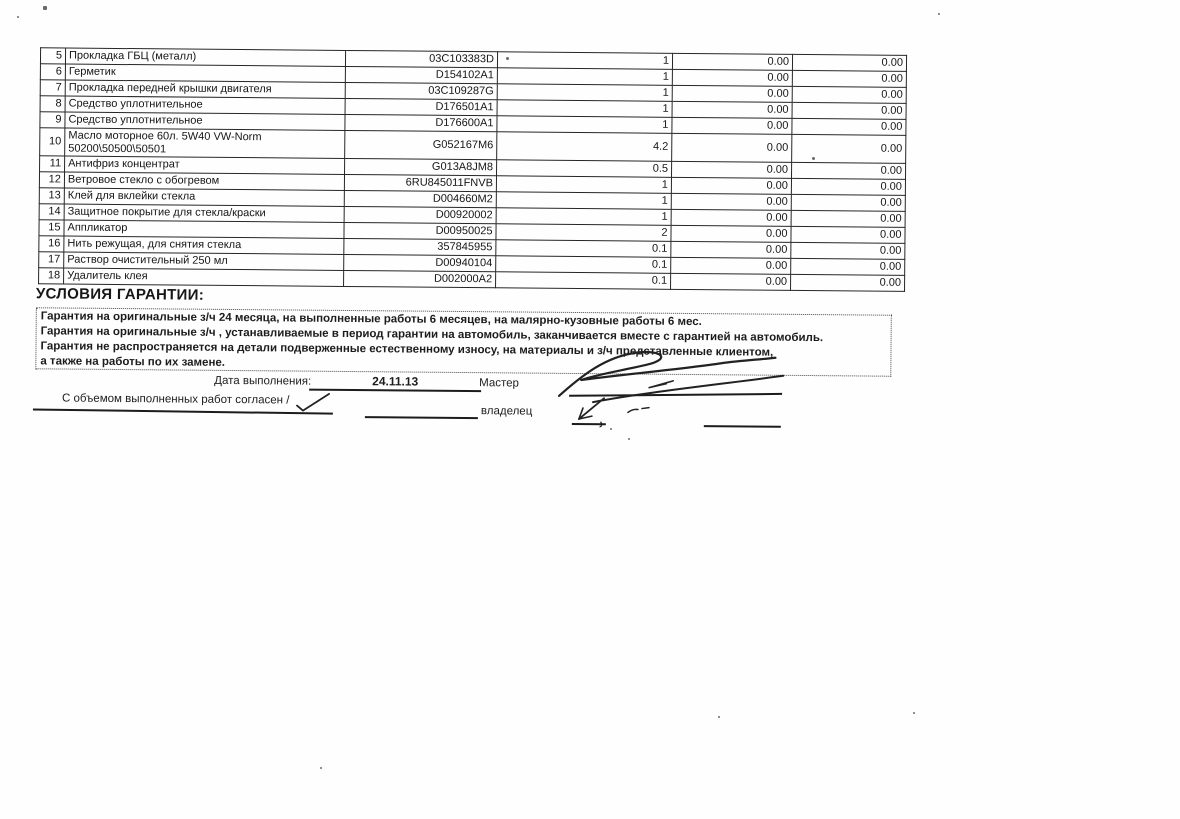 The image size is (1180, 819). I want to click on part-number: D00920002, so click(420, 215).